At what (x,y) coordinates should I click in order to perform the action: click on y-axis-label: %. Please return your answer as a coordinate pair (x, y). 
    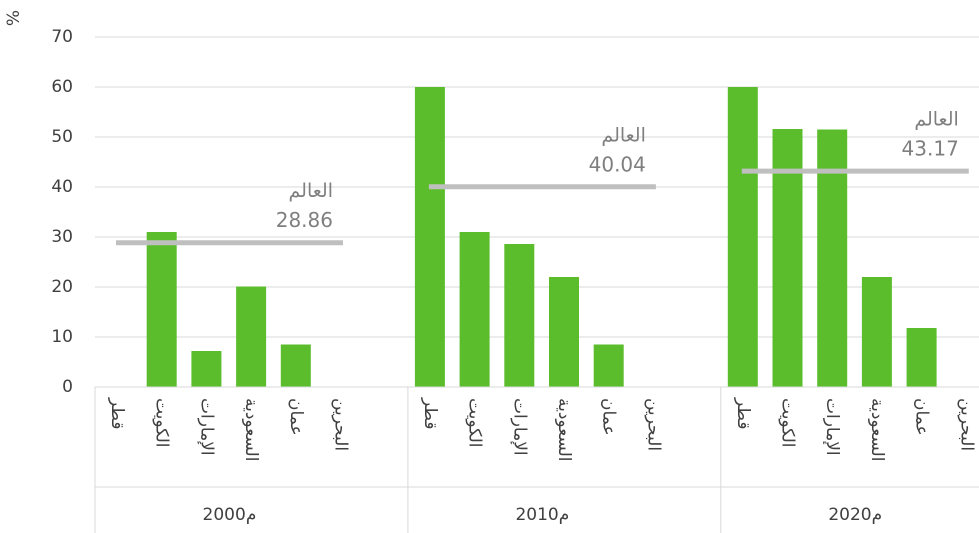
    Looking at the image, I should click on (14, 18).